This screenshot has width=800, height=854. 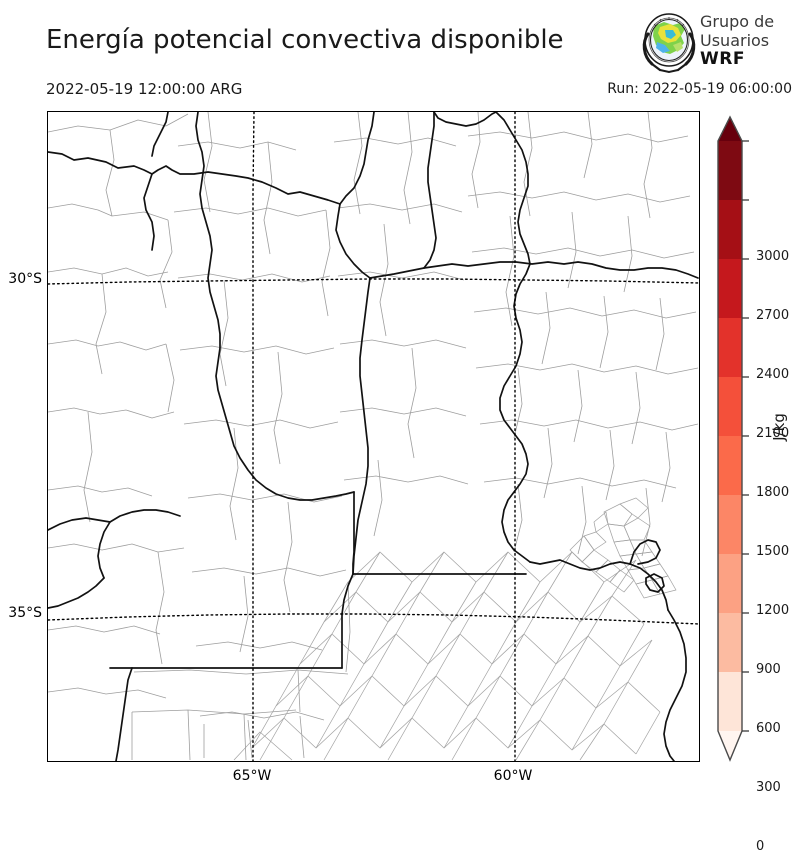 What do you see at coordinates (773, 551) in the screenshot?
I see `cb-label-1500: 1500` at bounding box center [773, 551].